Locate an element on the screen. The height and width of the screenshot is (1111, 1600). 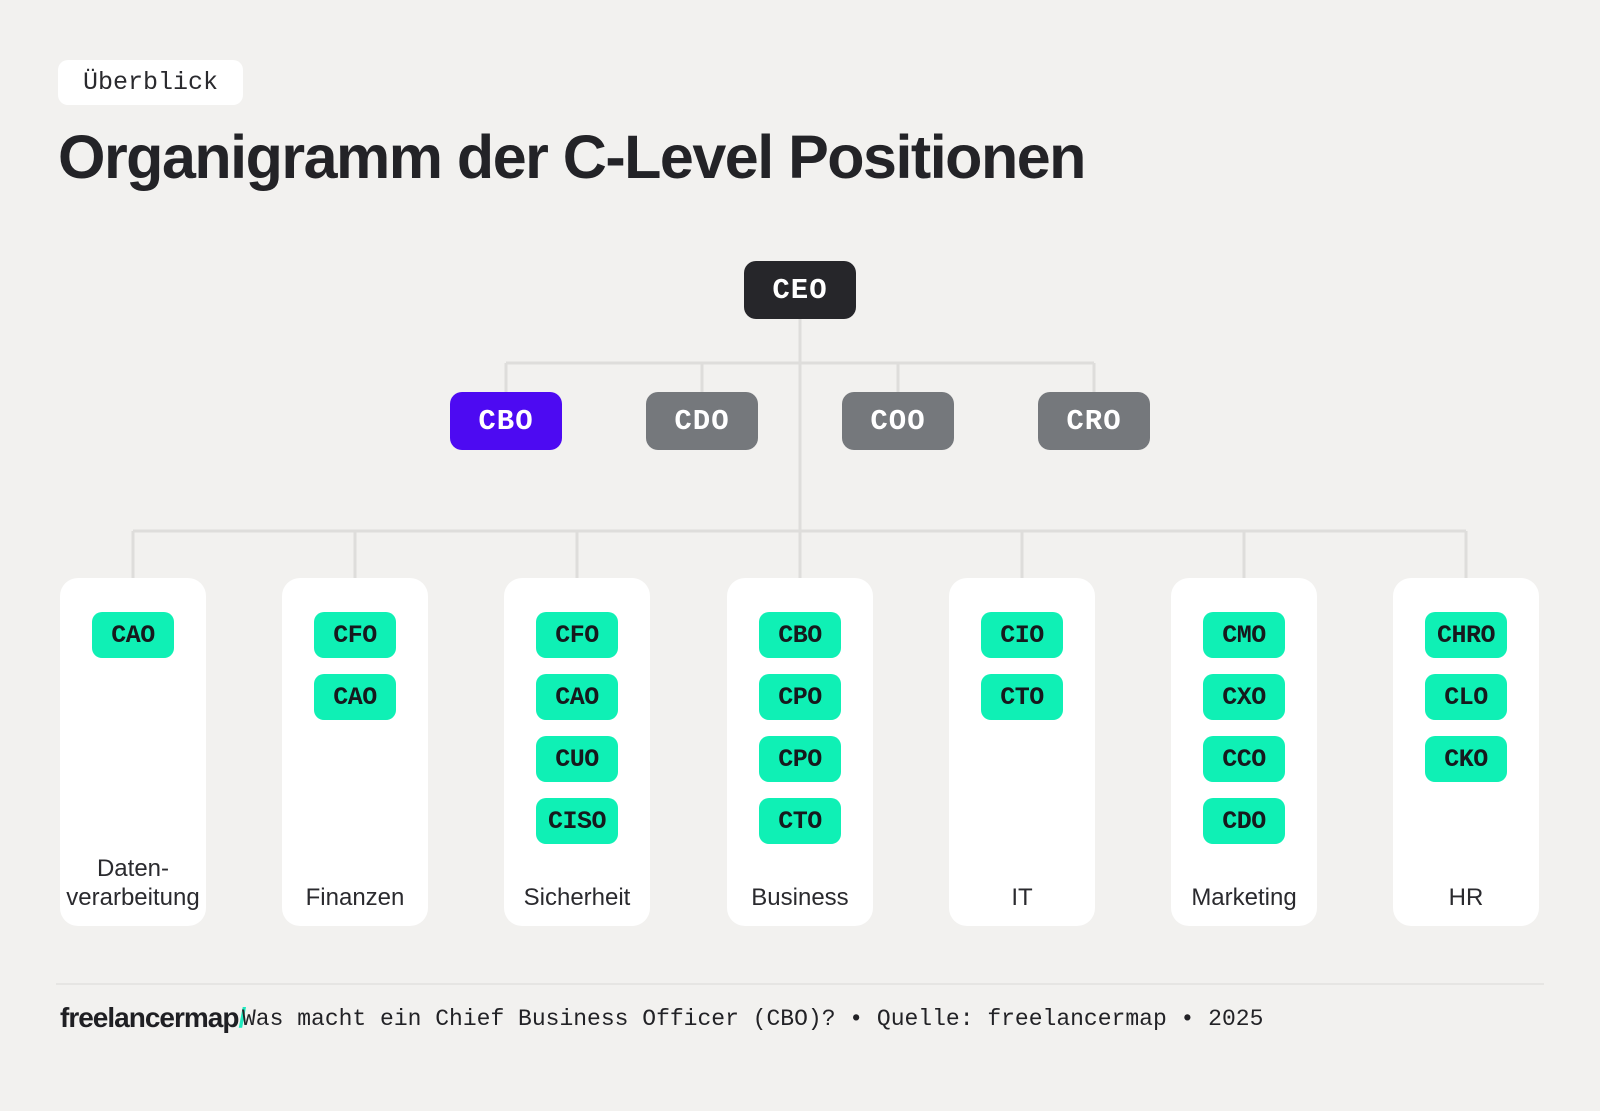
role-pill-list: CFO CAO CUO CISO is located at coordinates (577, 711).